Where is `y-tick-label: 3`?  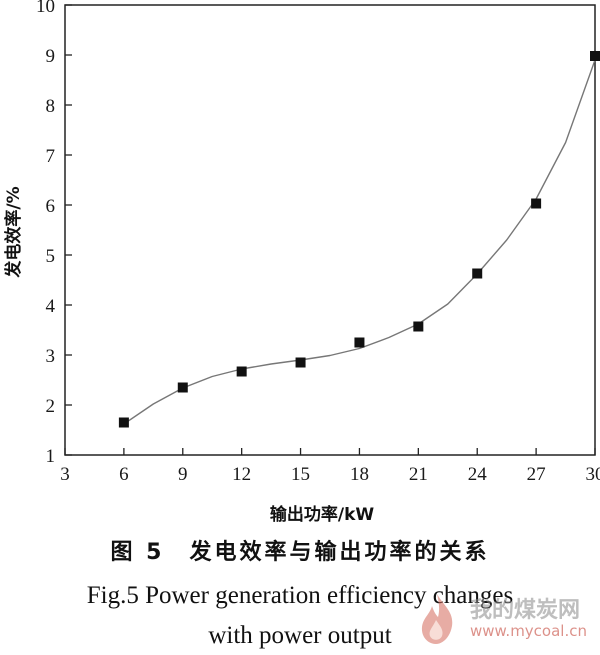 y-tick-label: 3 is located at coordinates (51, 356).